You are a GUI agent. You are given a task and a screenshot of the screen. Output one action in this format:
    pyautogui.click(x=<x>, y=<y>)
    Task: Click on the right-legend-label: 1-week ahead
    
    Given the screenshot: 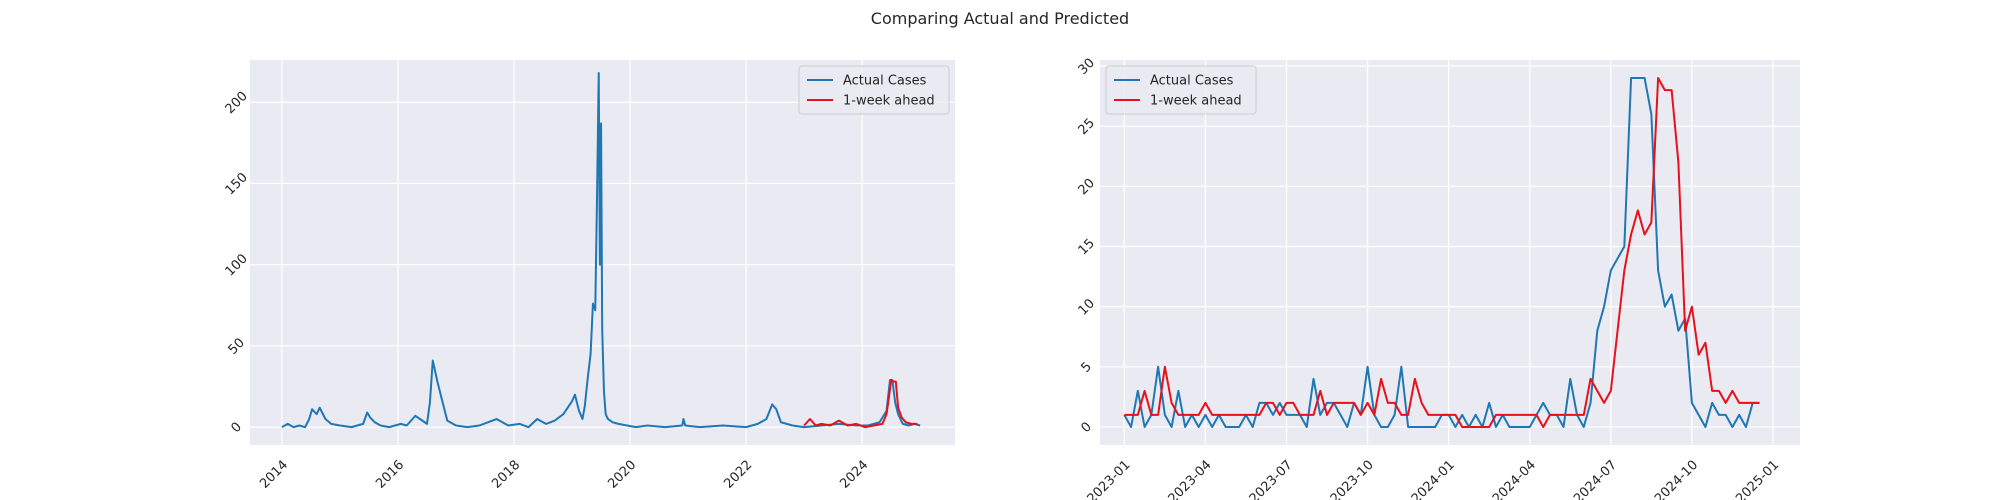 What is the action you would take?
    pyautogui.click(x=1196, y=101)
    